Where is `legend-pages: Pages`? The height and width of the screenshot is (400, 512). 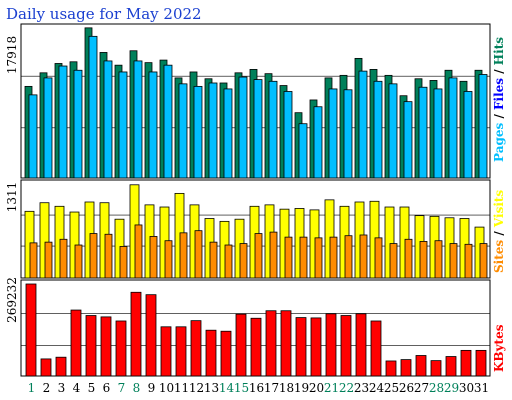 legend-pages: Pages is located at coordinates (499, 142).